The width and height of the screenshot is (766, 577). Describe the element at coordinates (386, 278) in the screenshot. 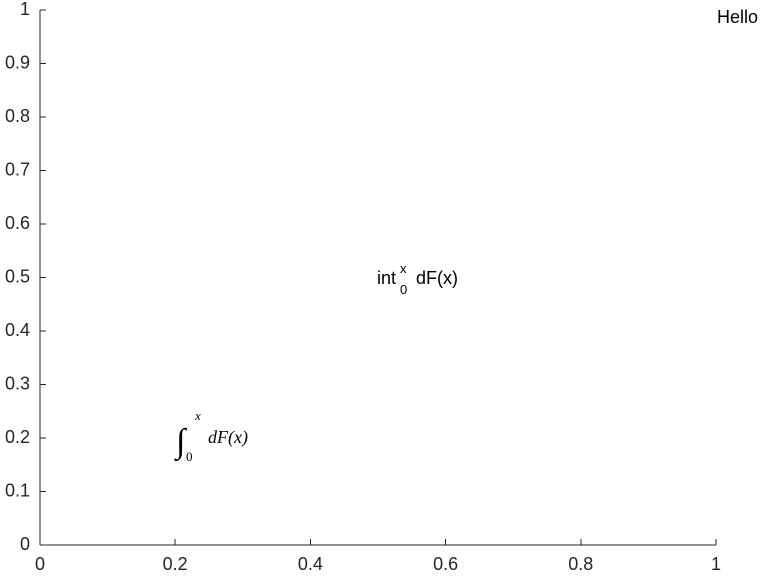

I see `annotation-tex-base: int` at that location.